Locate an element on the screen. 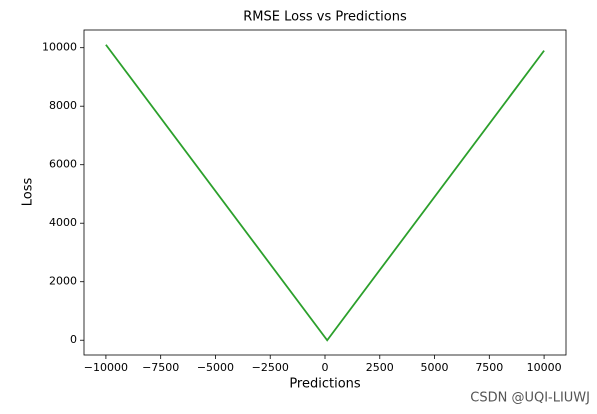 Image resolution: width=597 pixels, height=414 pixels. x-tick-label: −2500 is located at coordinates (270, 367).